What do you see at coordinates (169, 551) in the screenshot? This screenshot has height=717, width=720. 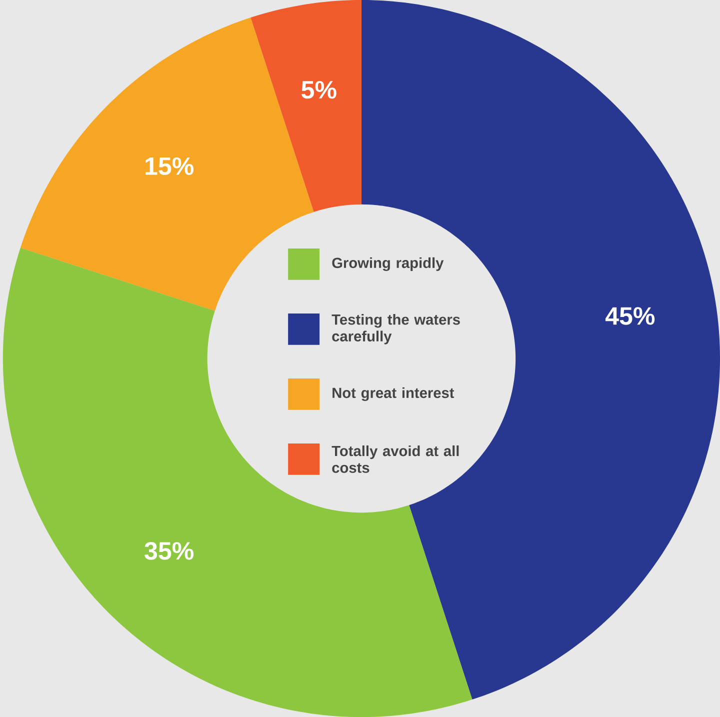 I see `data-label: 35%` at bounding box center [169, 551].